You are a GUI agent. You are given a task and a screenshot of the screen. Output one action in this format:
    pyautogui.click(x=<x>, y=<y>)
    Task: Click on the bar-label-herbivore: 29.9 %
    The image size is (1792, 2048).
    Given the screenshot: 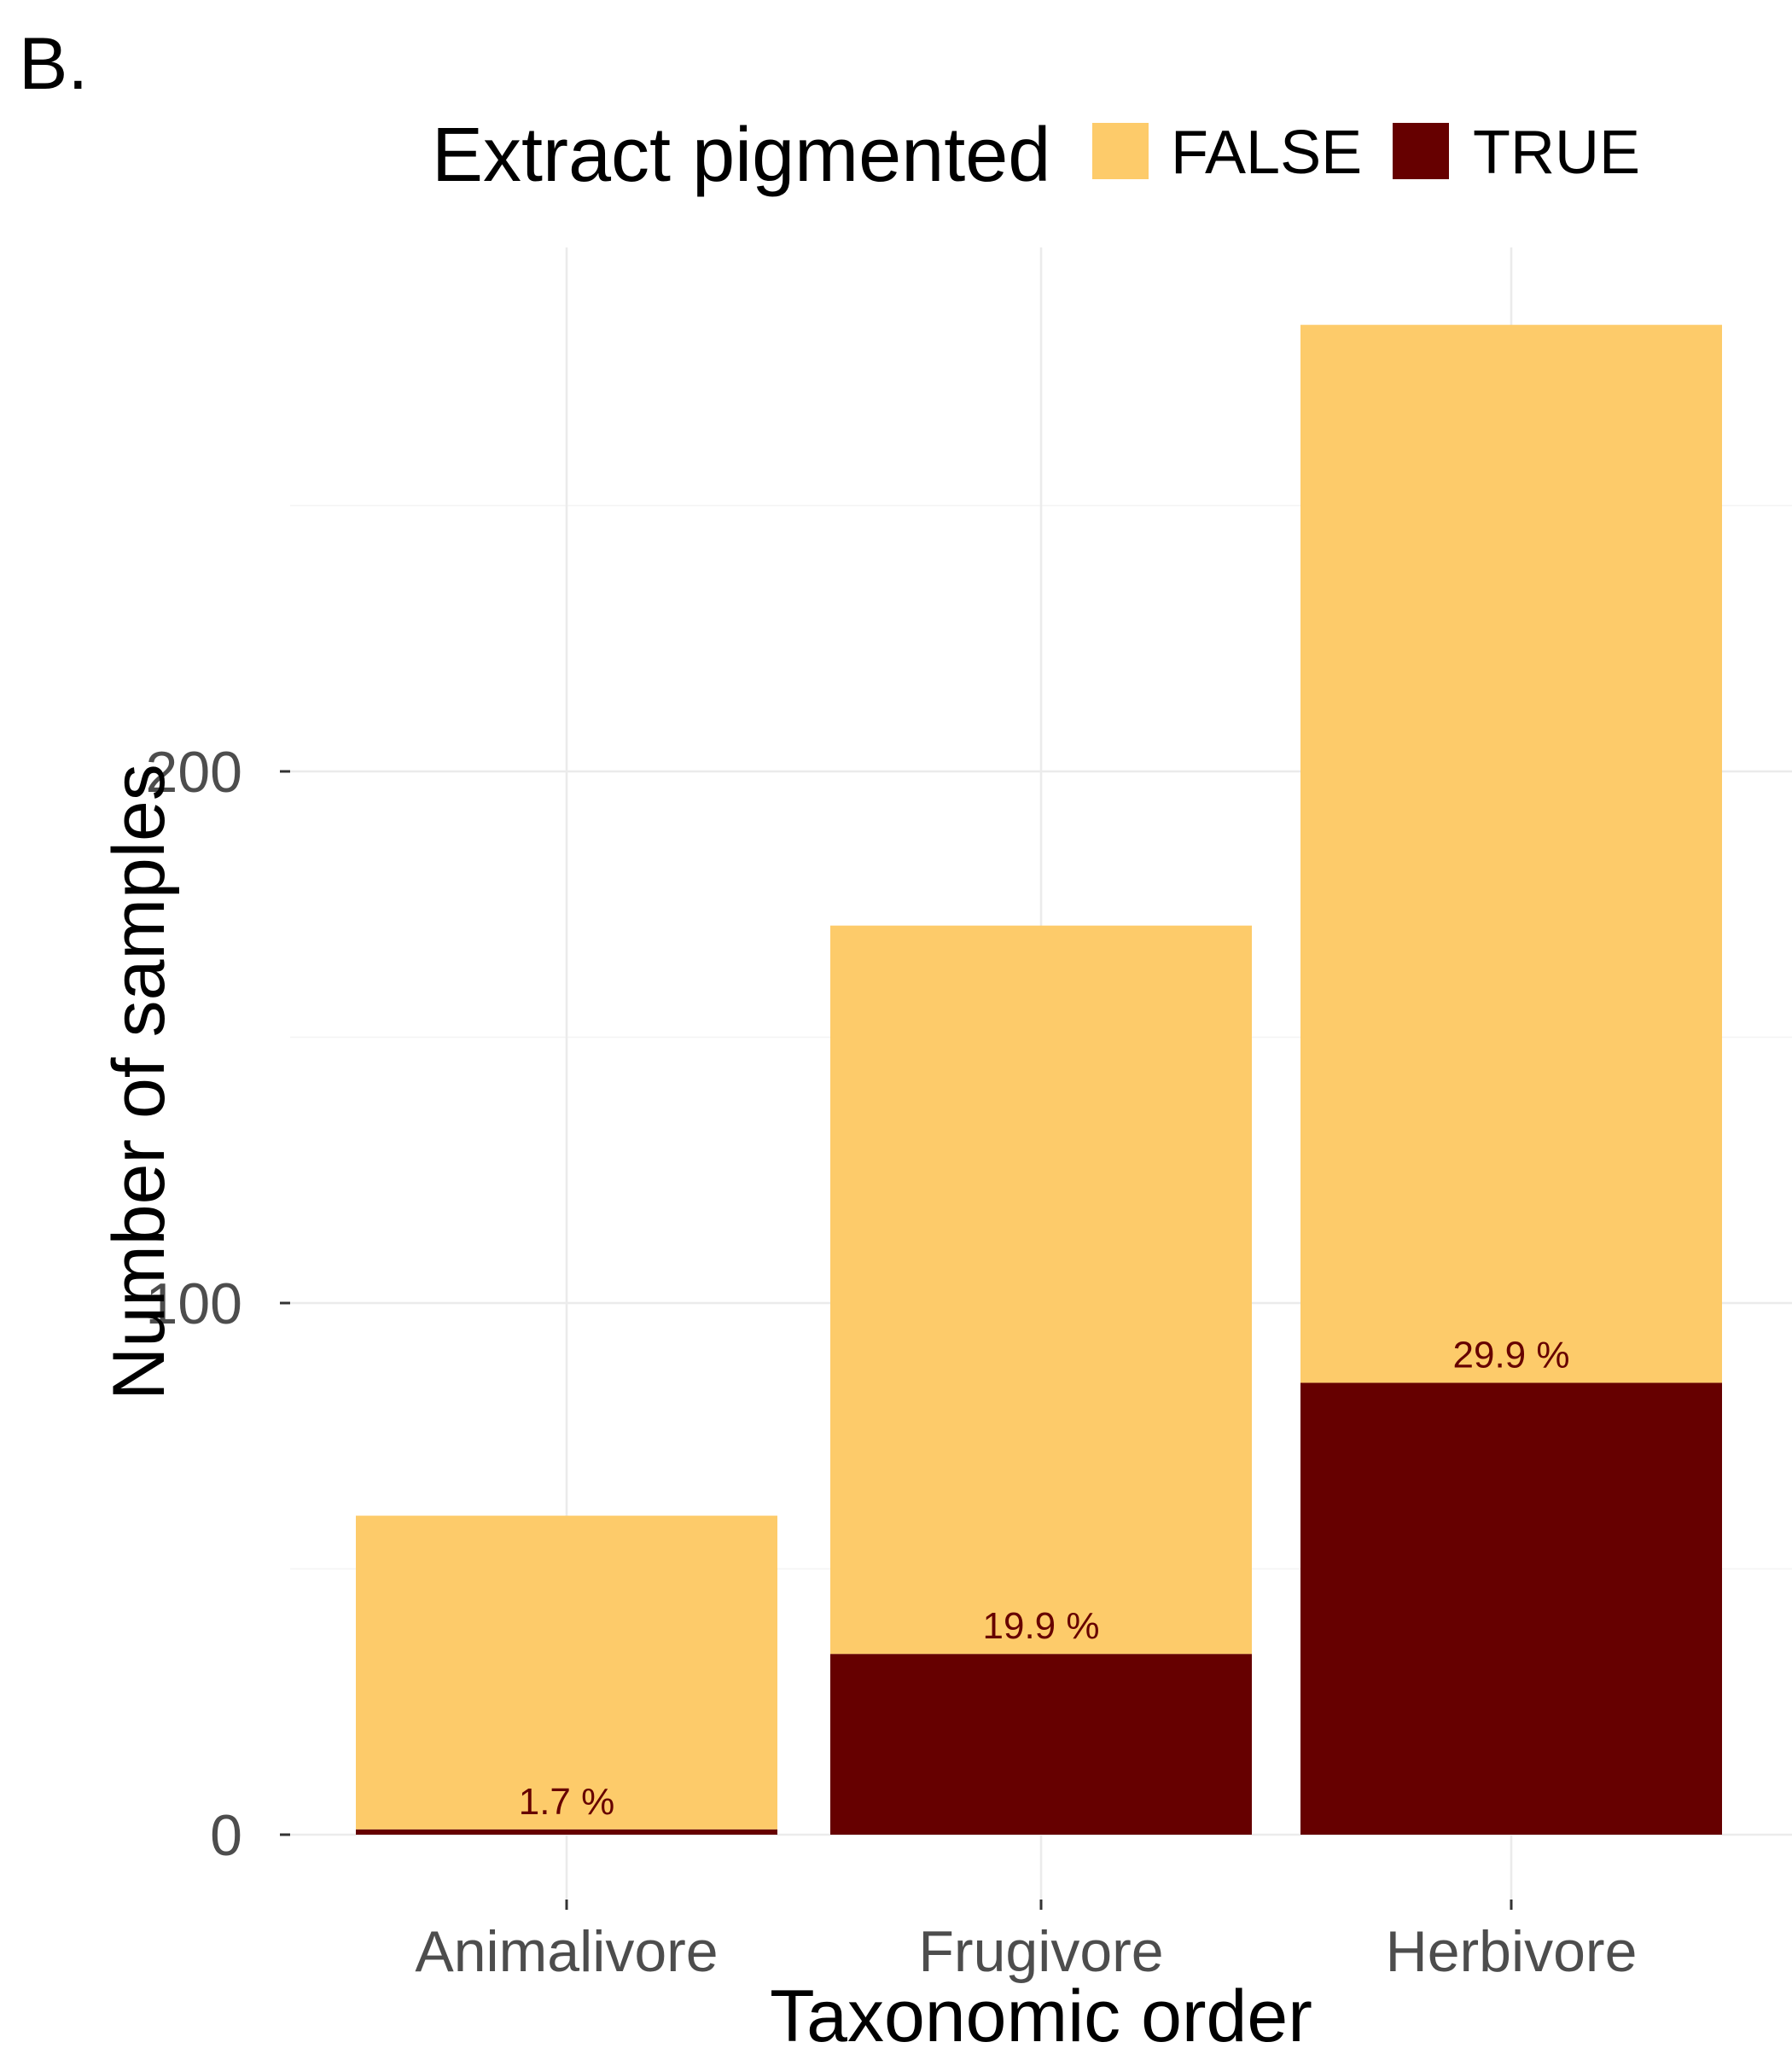 What is the action you would take?
    pyautogui.click(x=1511, y=1355)
    